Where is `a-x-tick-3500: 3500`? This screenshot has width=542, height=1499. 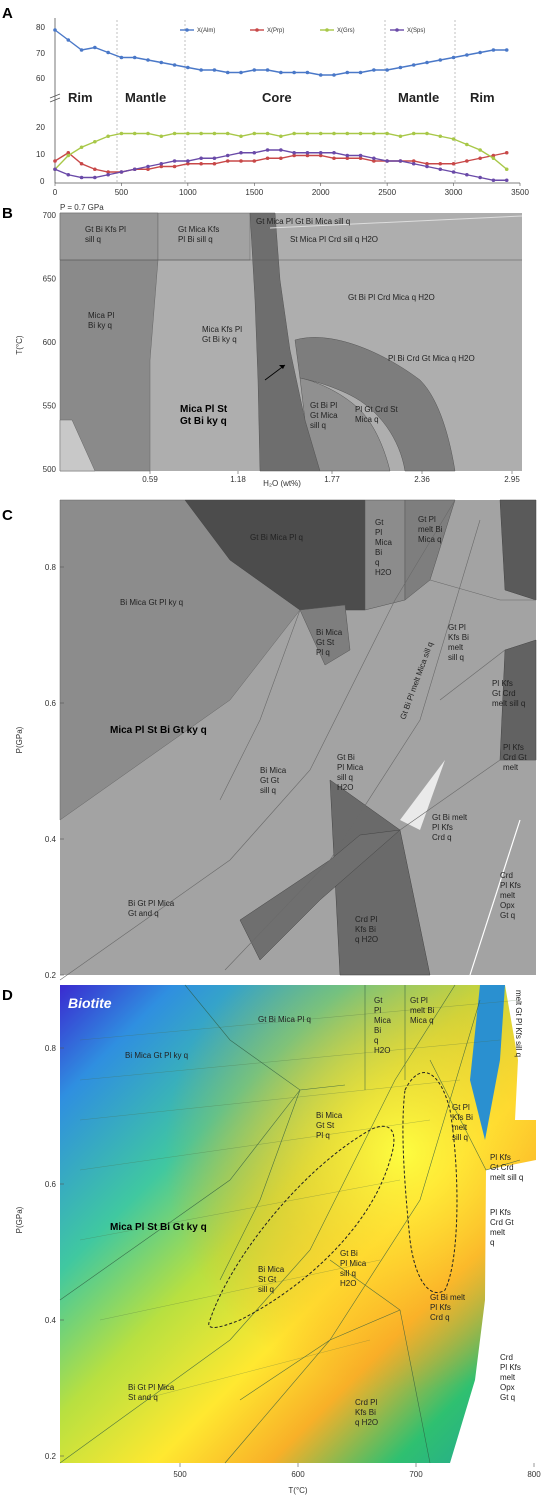
a-x-tick-3500: 3500 is located at coordinates (520, 192).